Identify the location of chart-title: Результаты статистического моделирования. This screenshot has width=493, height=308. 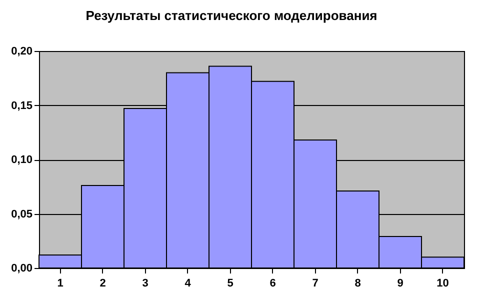
(232, 15).